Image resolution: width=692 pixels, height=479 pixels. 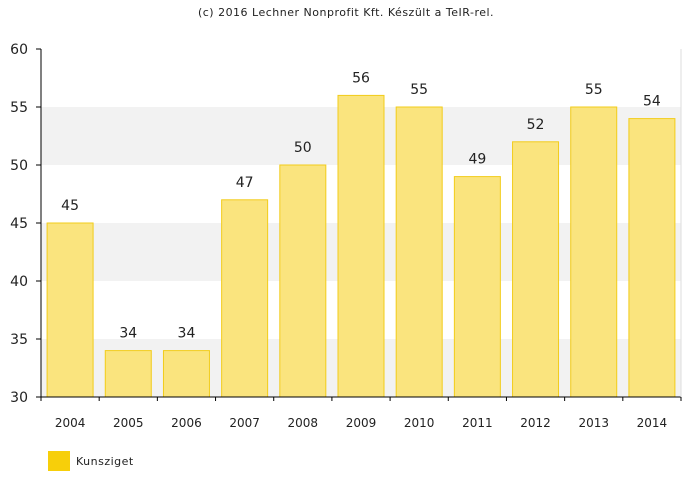 I want to click on data-label-2004: 45, so click(x=70, y=206).